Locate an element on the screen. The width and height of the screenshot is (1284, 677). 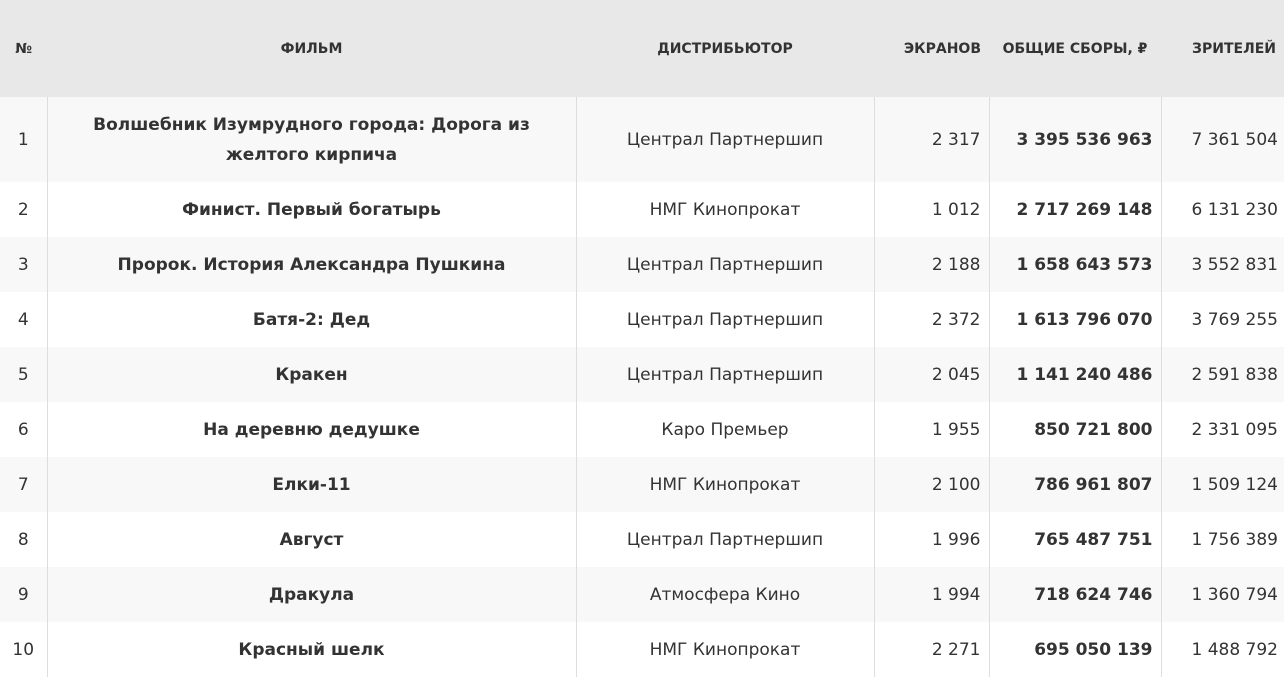
viewers-cell: 2 331 095 is located at coordinates (1222, 429).